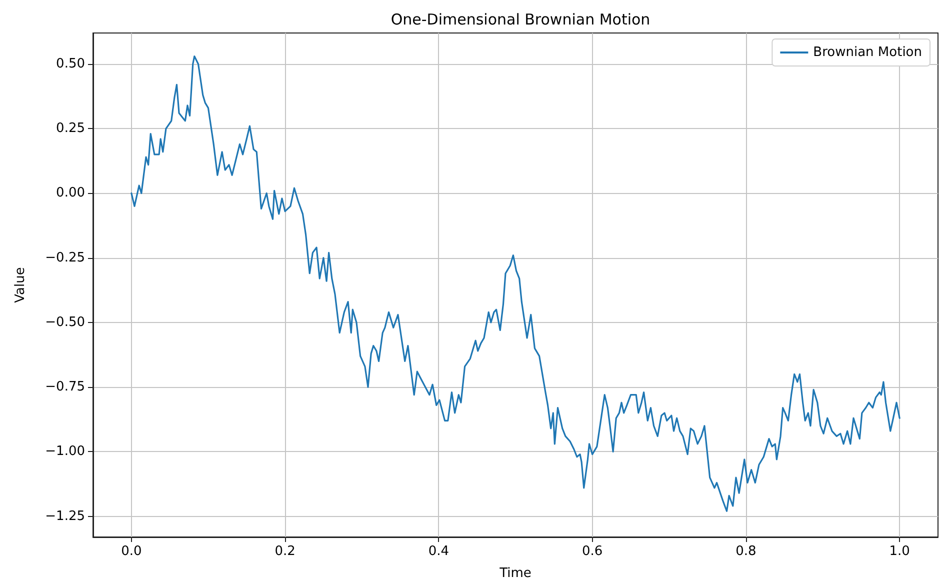  I want to click on x-tick-label: 0.4, so click(439, 551).